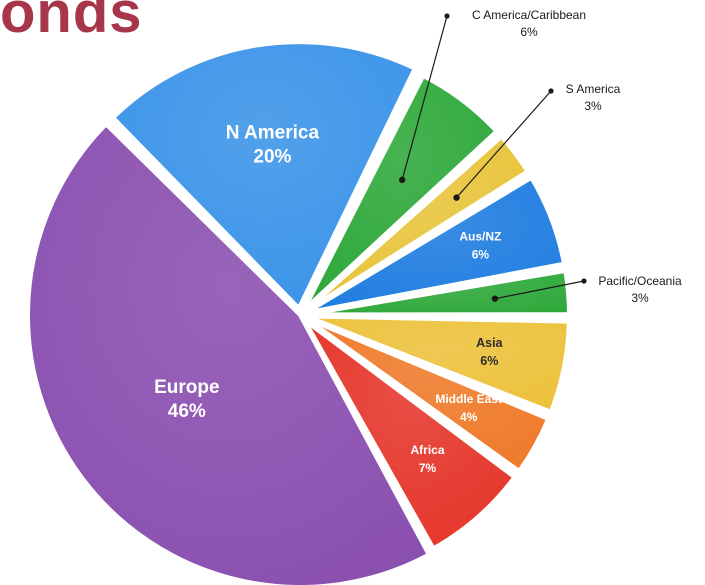 Image resolution: width=705 pixels, height=585 pixels. What do you see at coordinates (428, 468) in the screenshot?
I see `slice-value-africa: 7%` at bounding box center [428, 468].